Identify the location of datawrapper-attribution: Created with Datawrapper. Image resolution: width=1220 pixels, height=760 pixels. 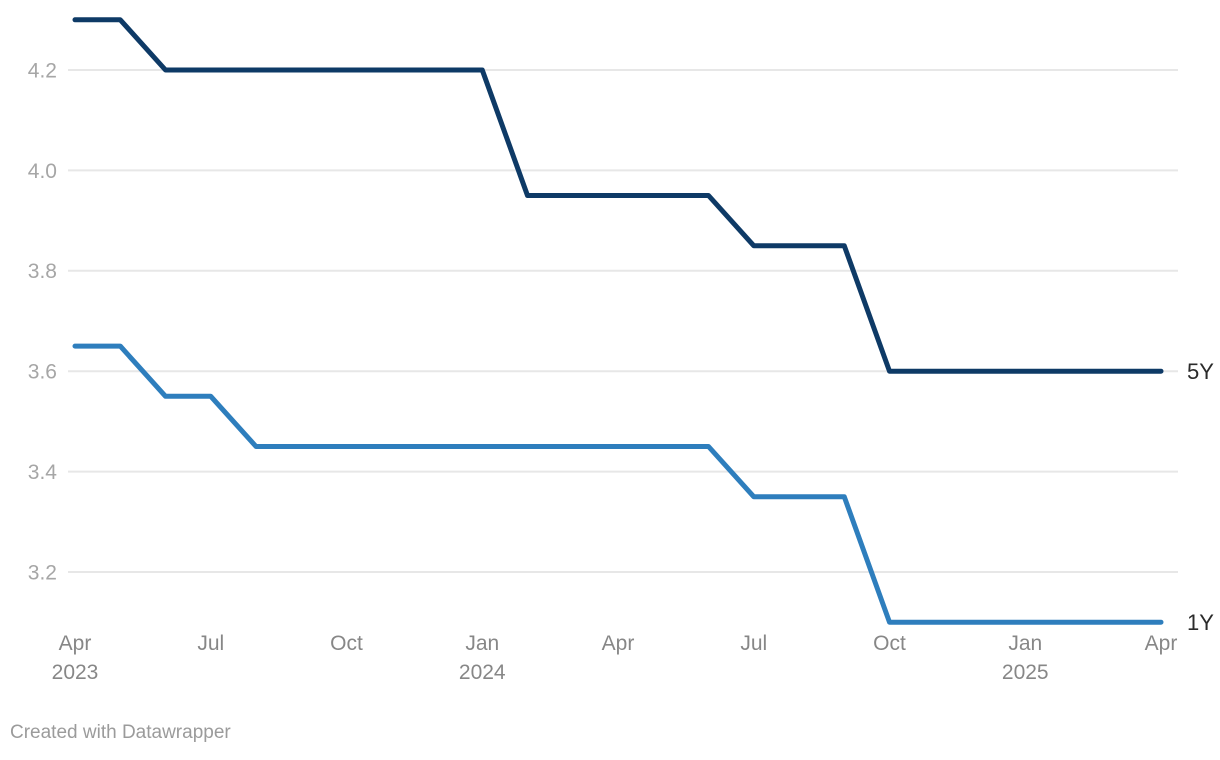
(120, 732).